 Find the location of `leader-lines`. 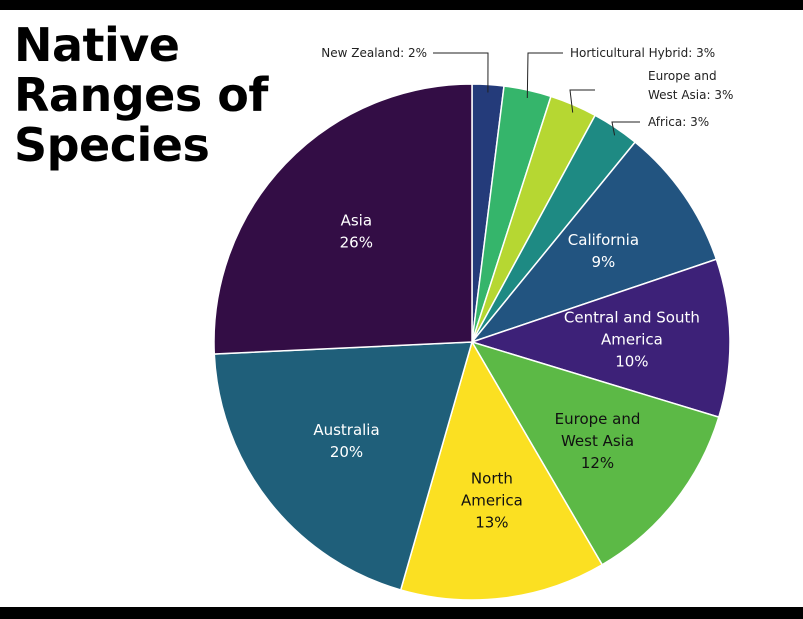

leader-lines is located at coordinates (536, 94).